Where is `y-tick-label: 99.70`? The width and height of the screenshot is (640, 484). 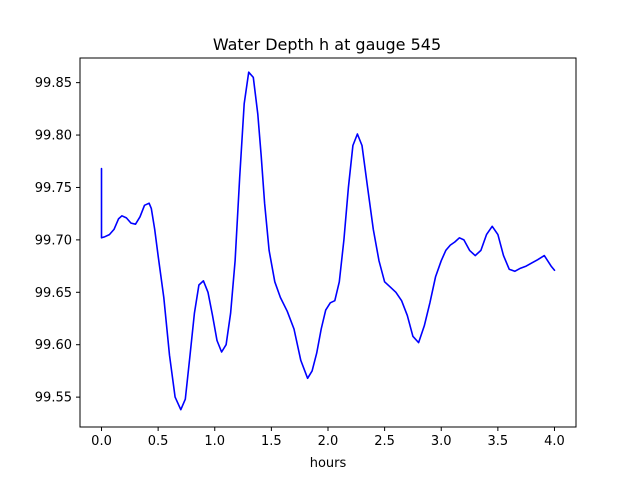 y-tick-label: 99.70 is located at coordinates (53, 240).